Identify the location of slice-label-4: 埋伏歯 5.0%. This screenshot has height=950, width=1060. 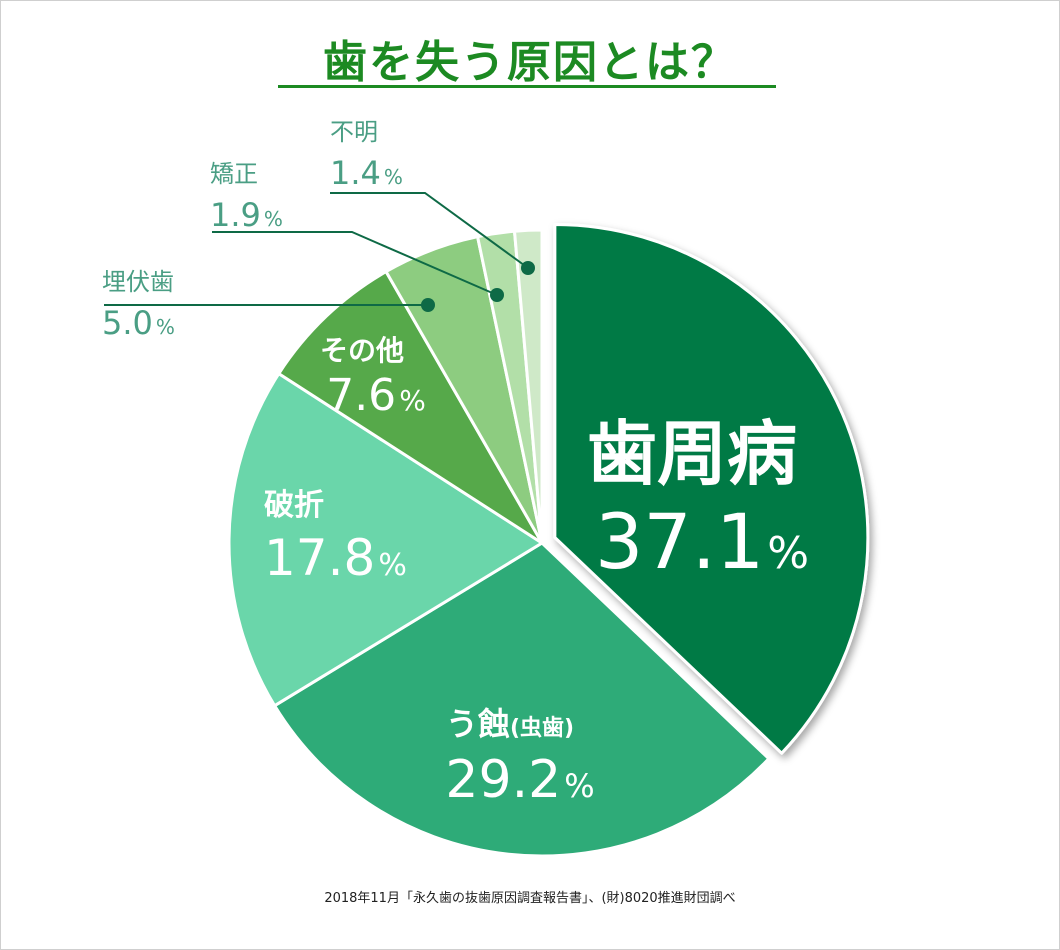
(138, 305).